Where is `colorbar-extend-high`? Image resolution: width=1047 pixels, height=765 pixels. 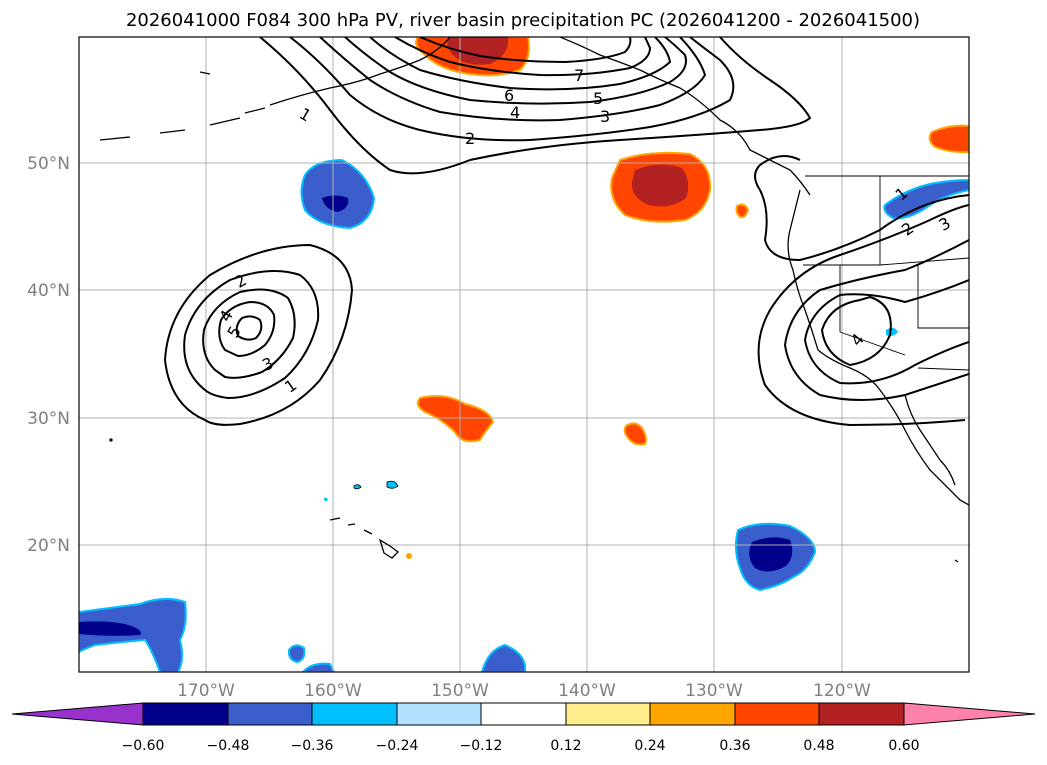 colorbar-extend-high is located at coordinates (969, 714).